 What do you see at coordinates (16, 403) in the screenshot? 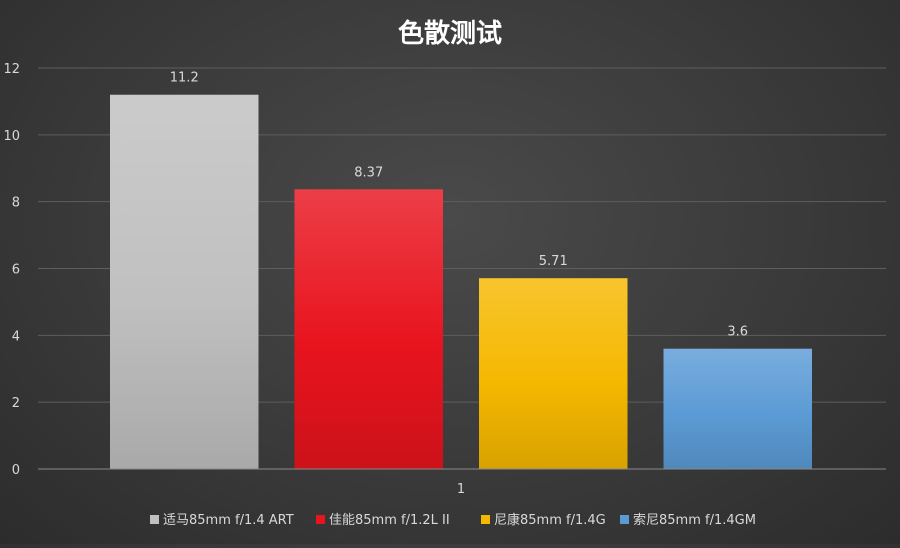
I see `y-tick-label: 2` at bounding box center [16, 403].